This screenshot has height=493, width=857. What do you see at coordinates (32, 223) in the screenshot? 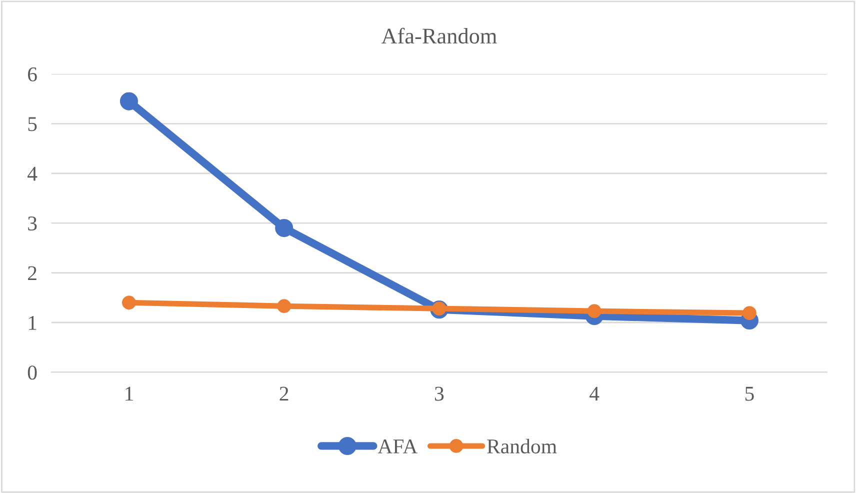
I see `y-tick-label: 3` at bounding box center [32, 223].